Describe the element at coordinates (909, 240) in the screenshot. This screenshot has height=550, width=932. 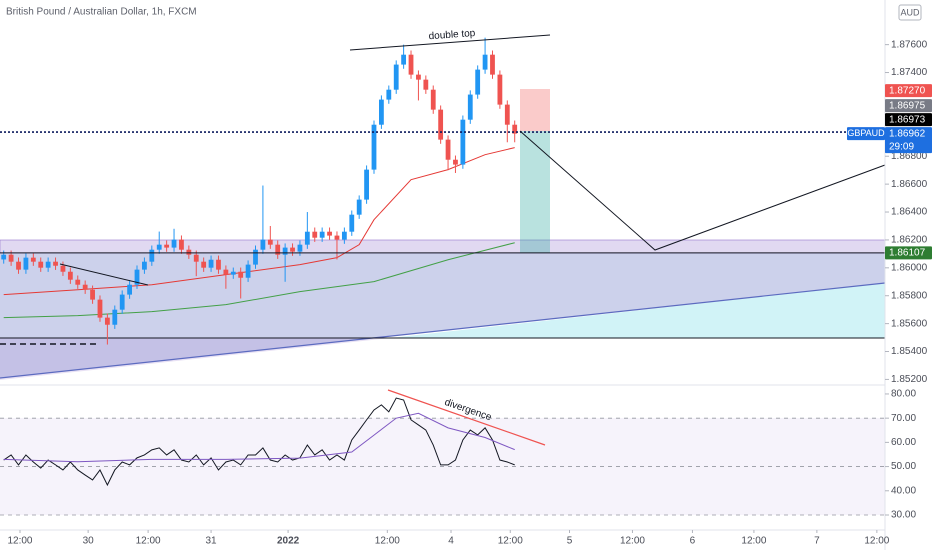
I see `y-tick-label: 1.86200` at that location.